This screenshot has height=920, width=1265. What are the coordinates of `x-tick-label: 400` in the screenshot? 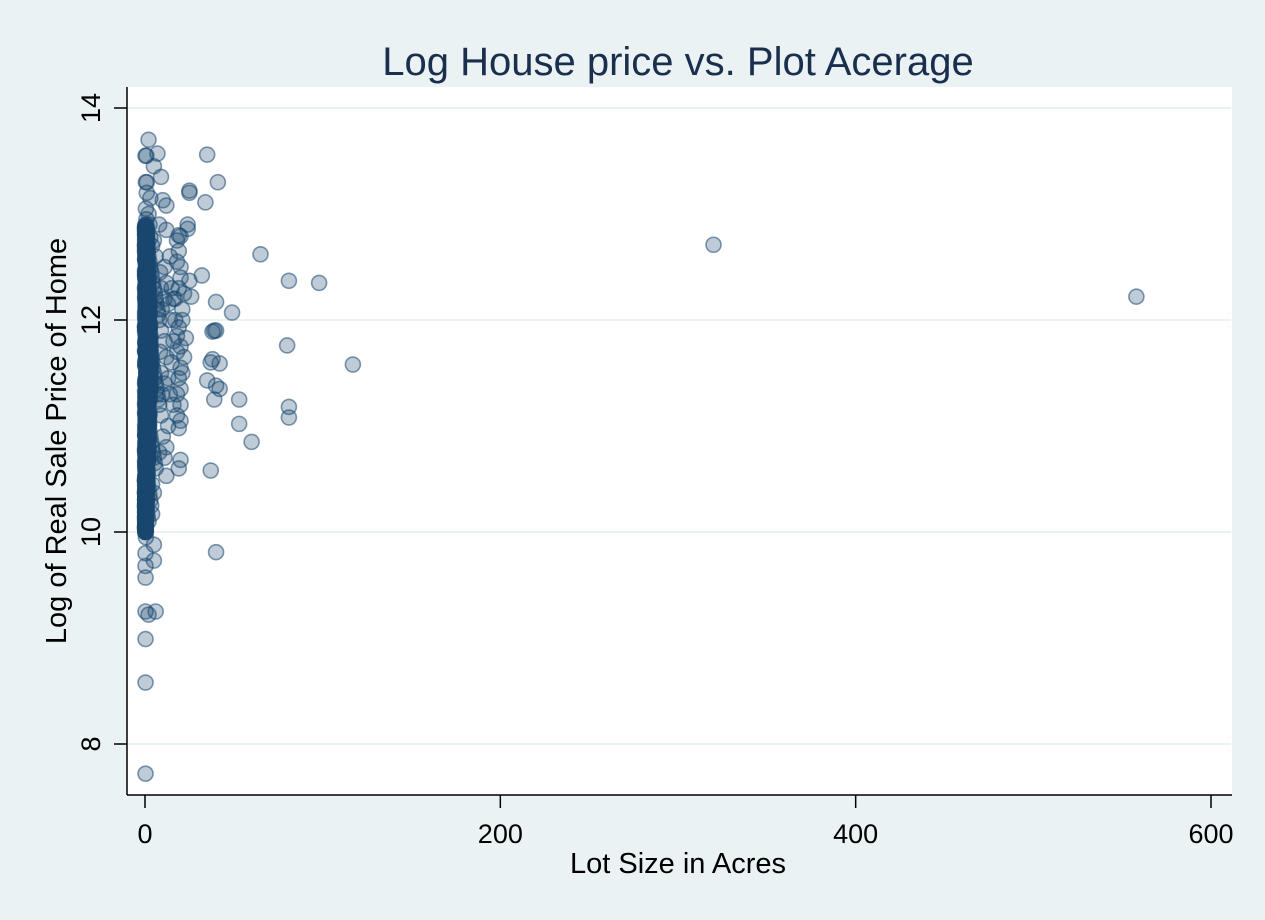 It's located at (855, 834).